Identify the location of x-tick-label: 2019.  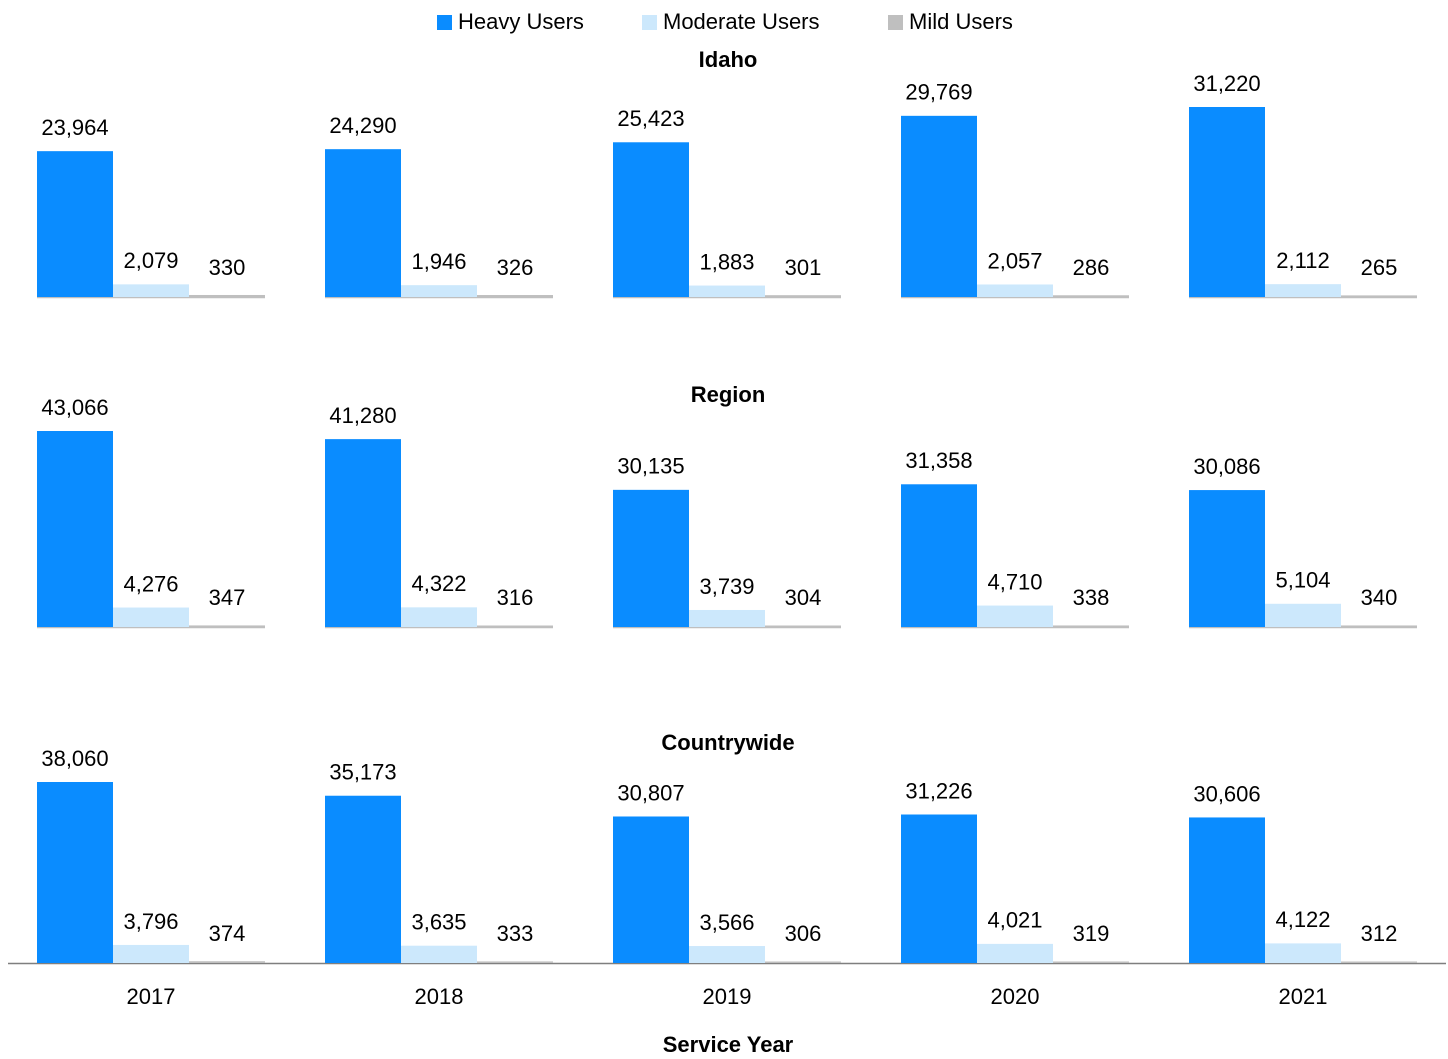
(727, 996).